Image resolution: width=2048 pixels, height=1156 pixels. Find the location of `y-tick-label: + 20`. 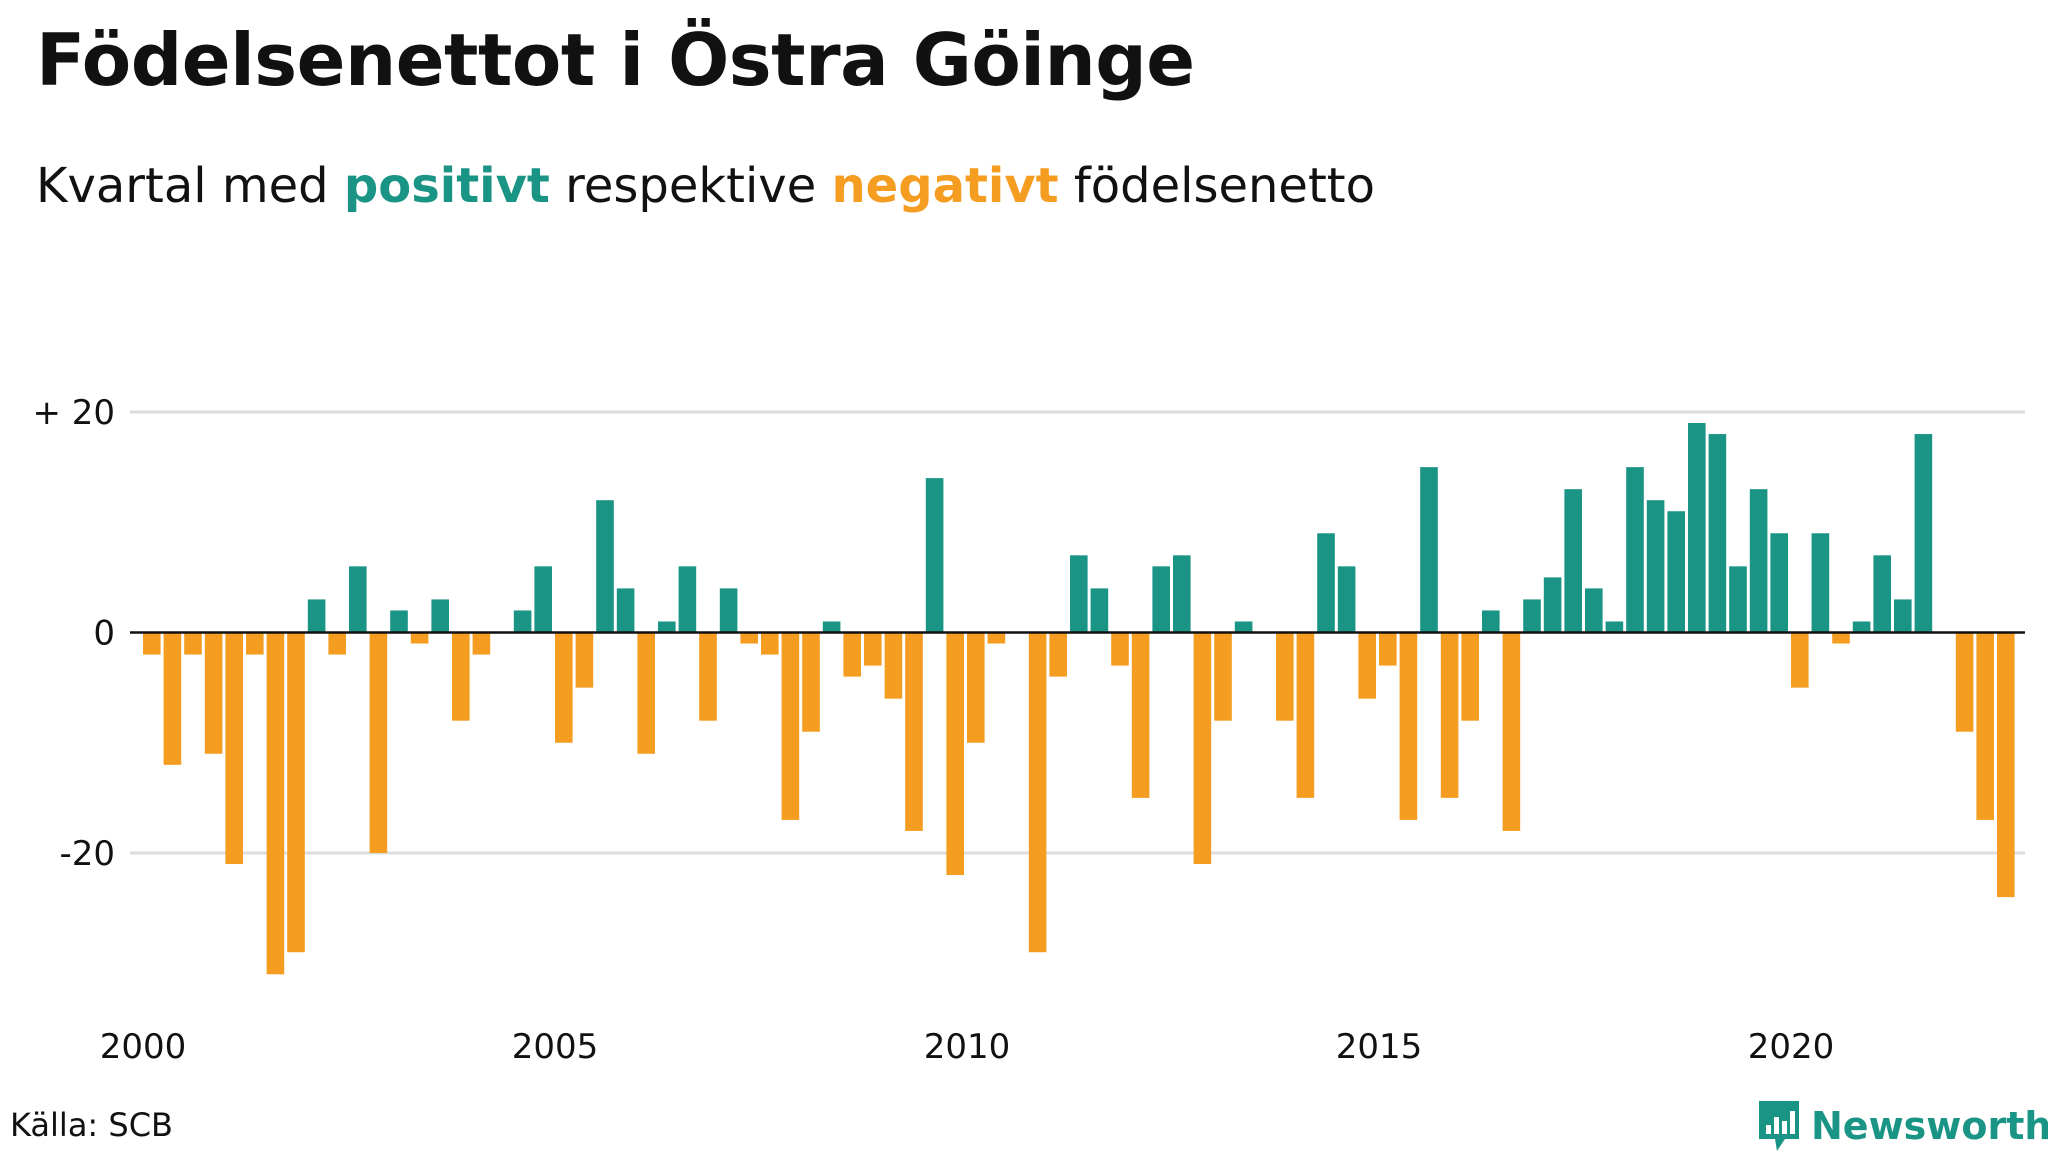

y-tick-label: + 20 is located at coordinates (73, 413).